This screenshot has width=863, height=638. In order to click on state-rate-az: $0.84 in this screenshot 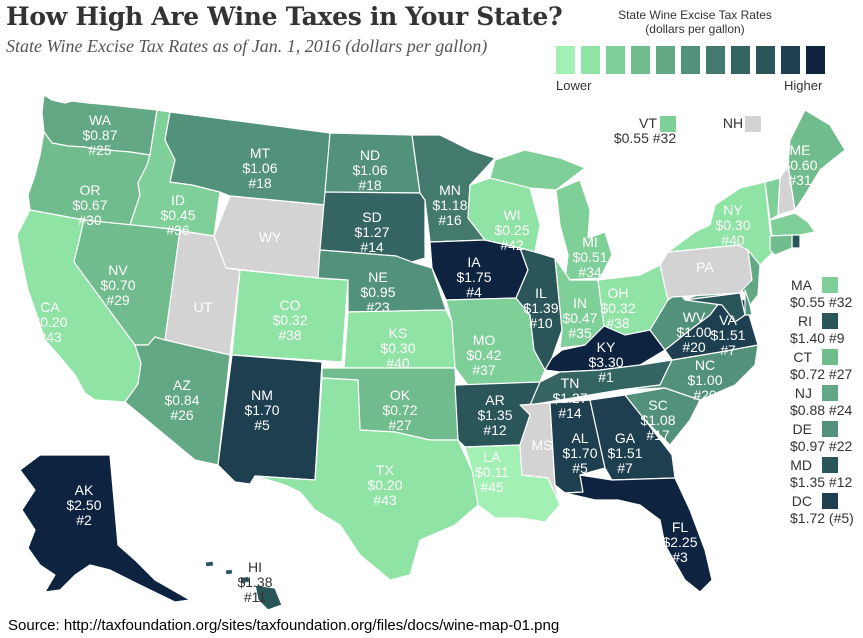, I will do `click(181, 400)`.